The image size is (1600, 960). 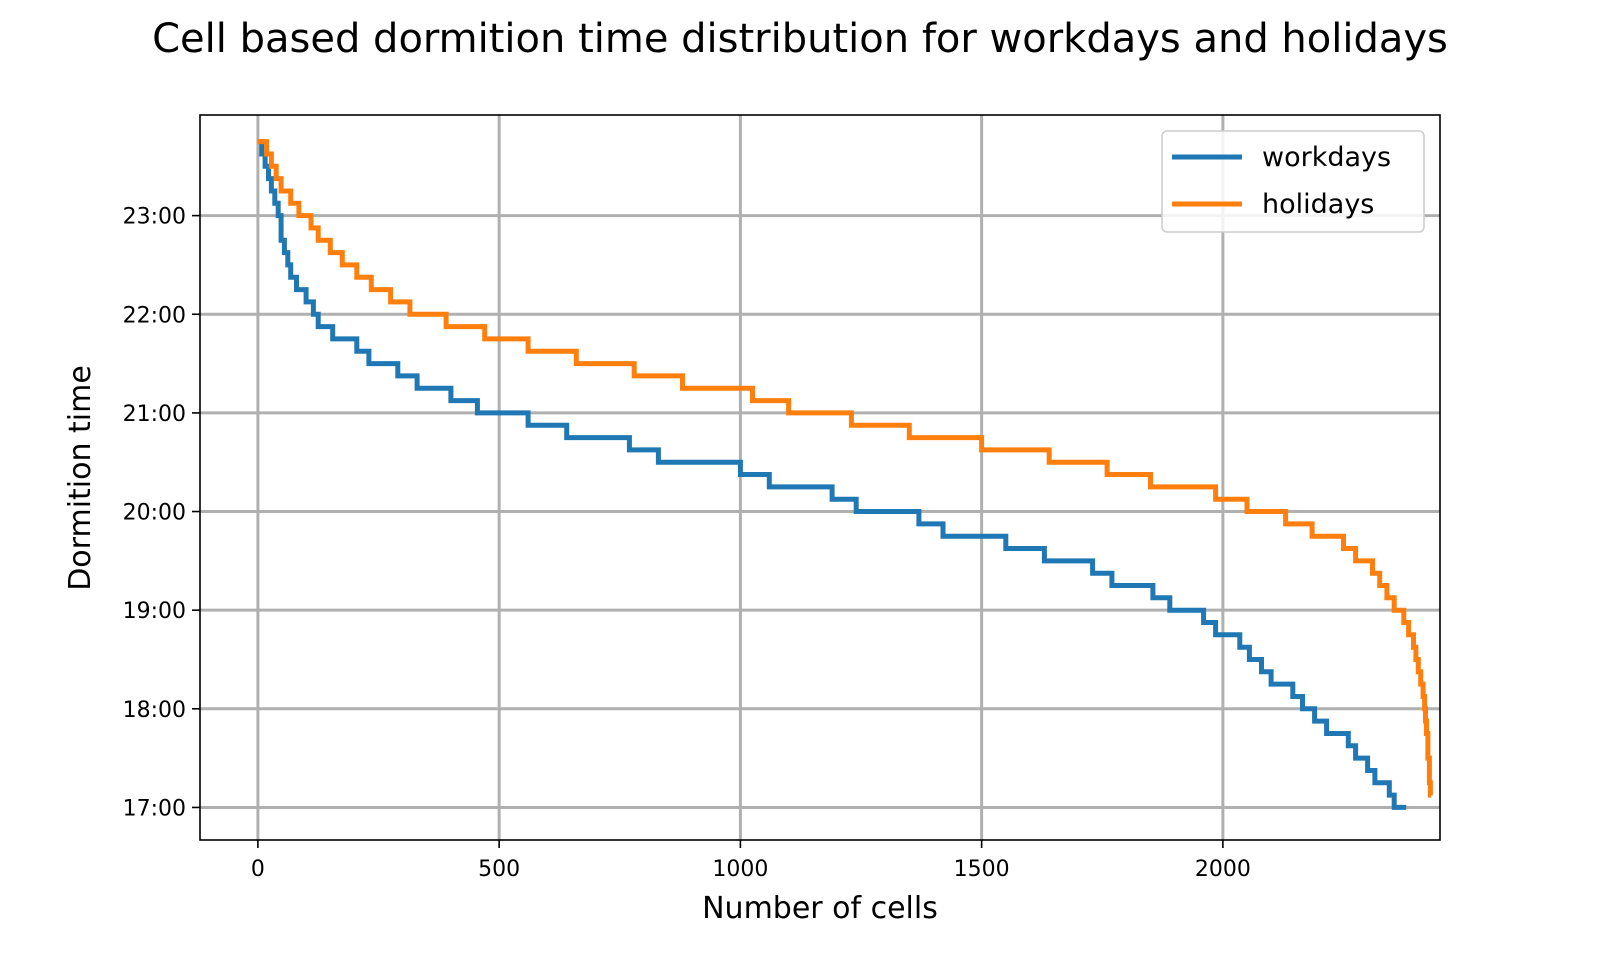 I want to click on x-axis-ticks: 0 500 1000 1500 2000, so click(x=751, y=861).